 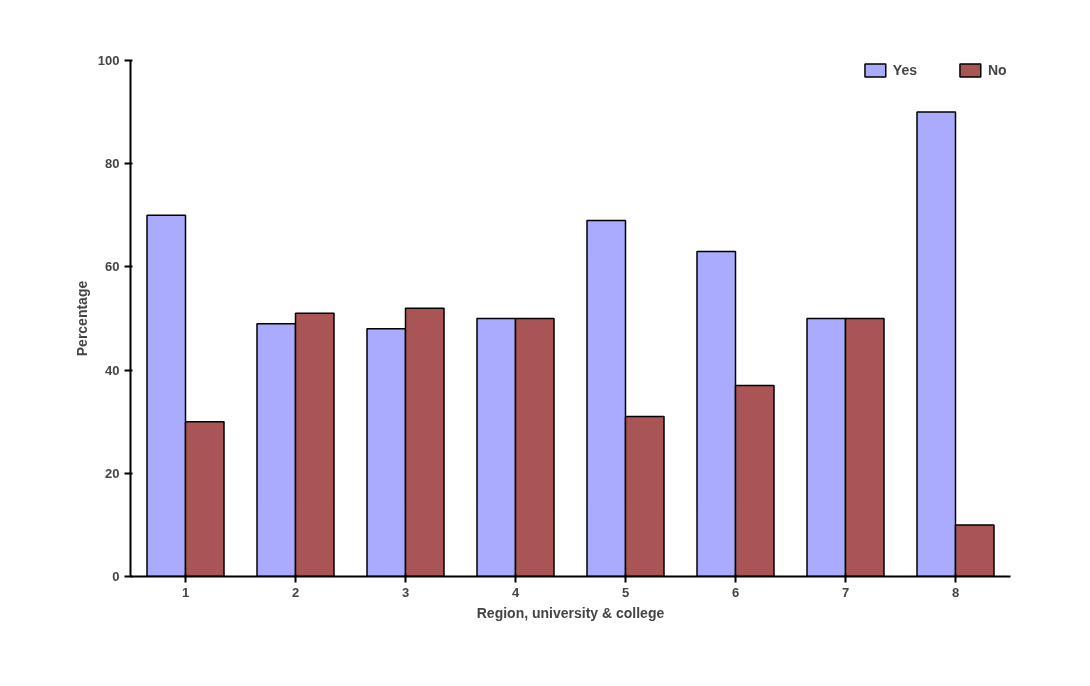 What do you see at coordinates (81, 318) in the screenshot?
I see `y-axis-title: Percentage` at bounding box center [81, 318].